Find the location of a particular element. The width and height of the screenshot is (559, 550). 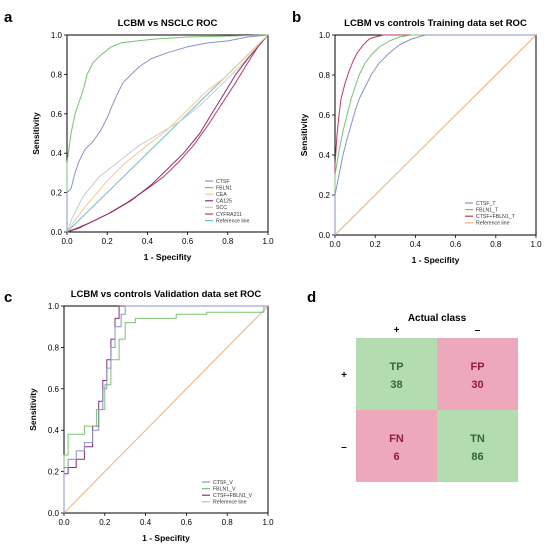

legend-entry: CTSF is located at coordinates (223, 182).